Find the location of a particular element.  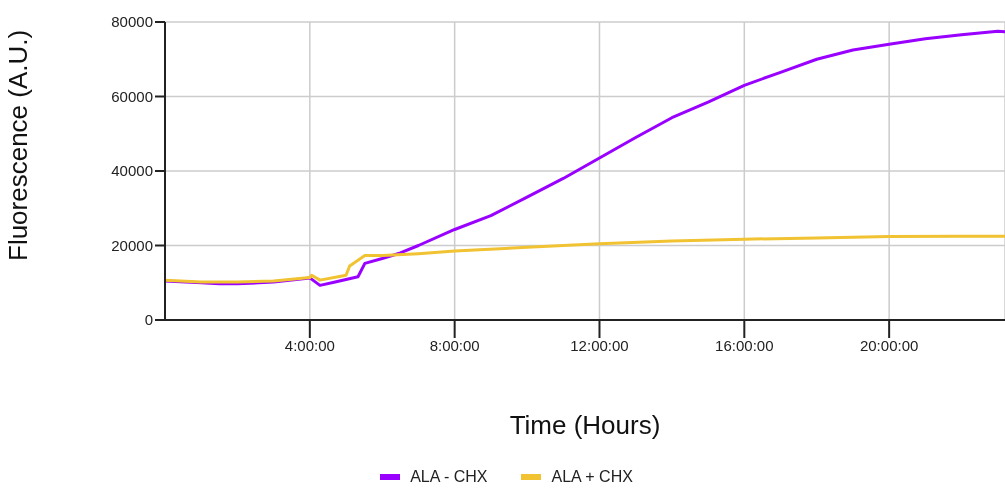

x-tick-label: 20:00:00 is located at coordinates (889, 345).